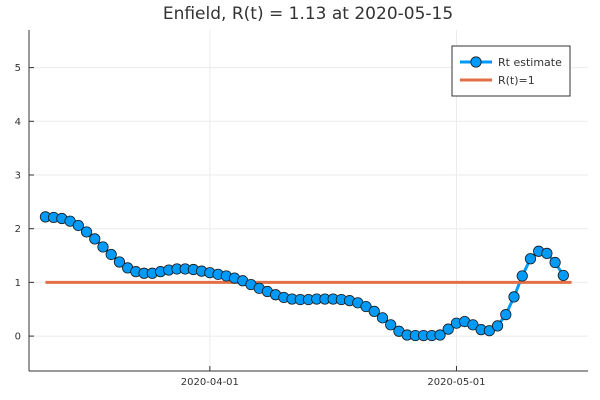 The image size is (600, 400). I want to click on legend-box, so click(511, 71).